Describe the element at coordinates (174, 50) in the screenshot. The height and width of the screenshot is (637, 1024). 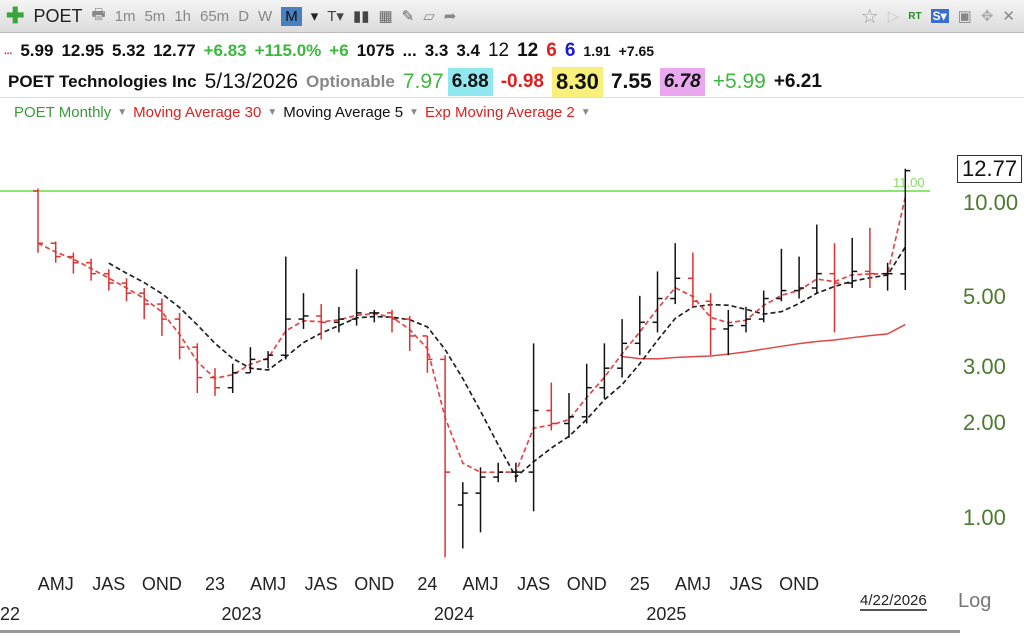
I see `close-value: 12.77` at that location.